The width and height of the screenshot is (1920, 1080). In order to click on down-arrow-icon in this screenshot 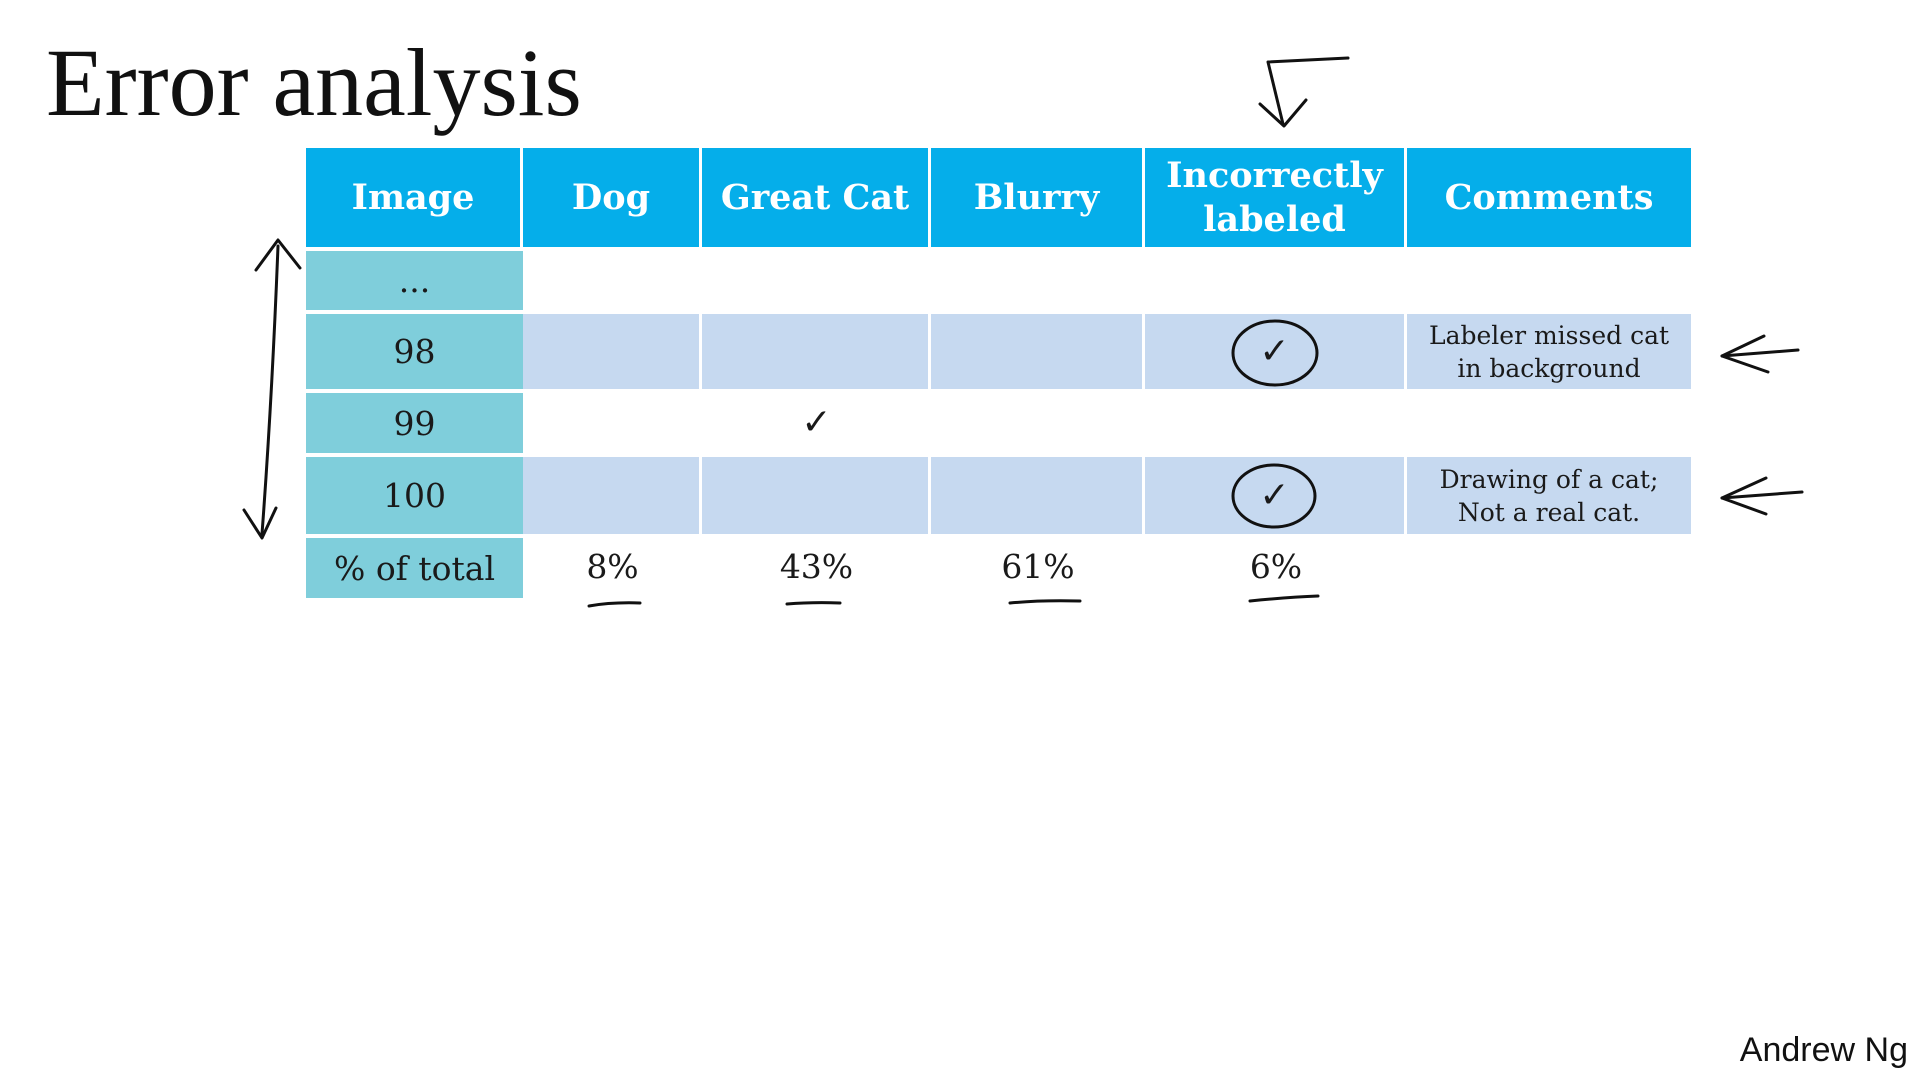, I will do `click(1304, 92)`.